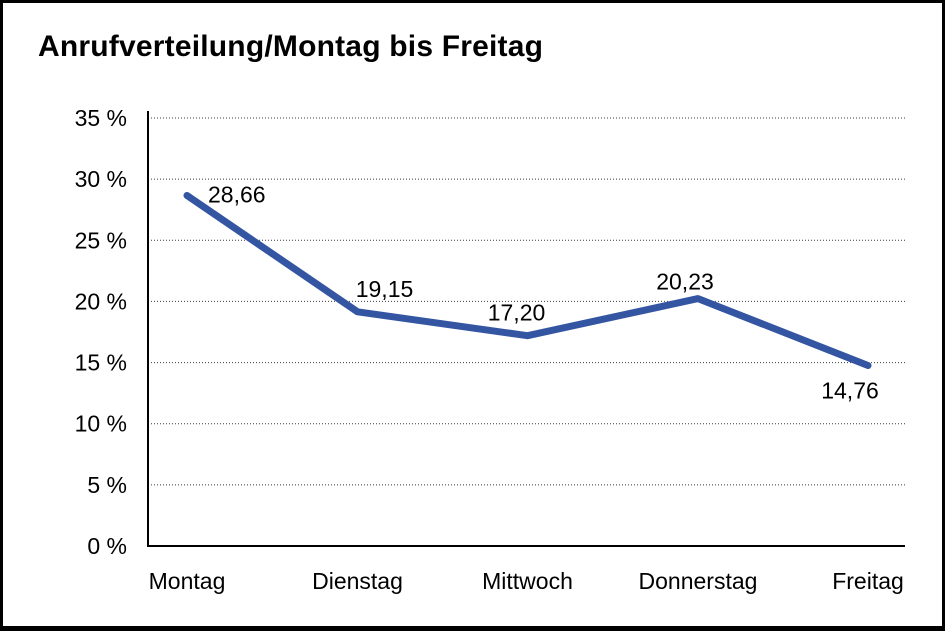  What do you see at coordinates (101, 179) in the screenshot?
I see `y-tick-label: 30 %` at bounding box center [101, 179].